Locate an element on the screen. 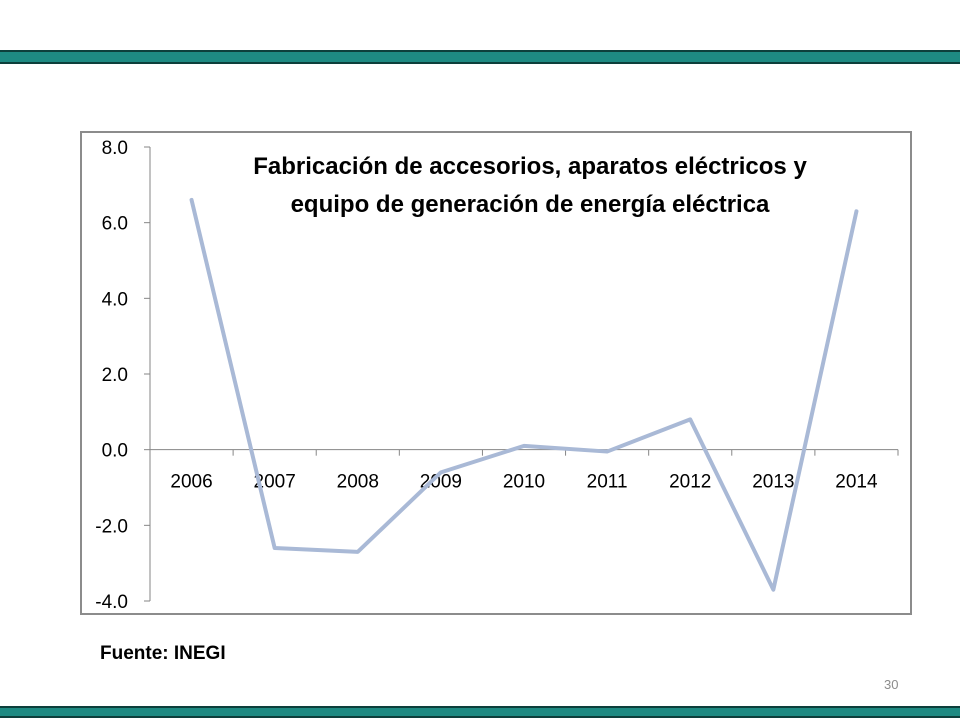  x-axis-ticks is located at coordinates (524, 452).